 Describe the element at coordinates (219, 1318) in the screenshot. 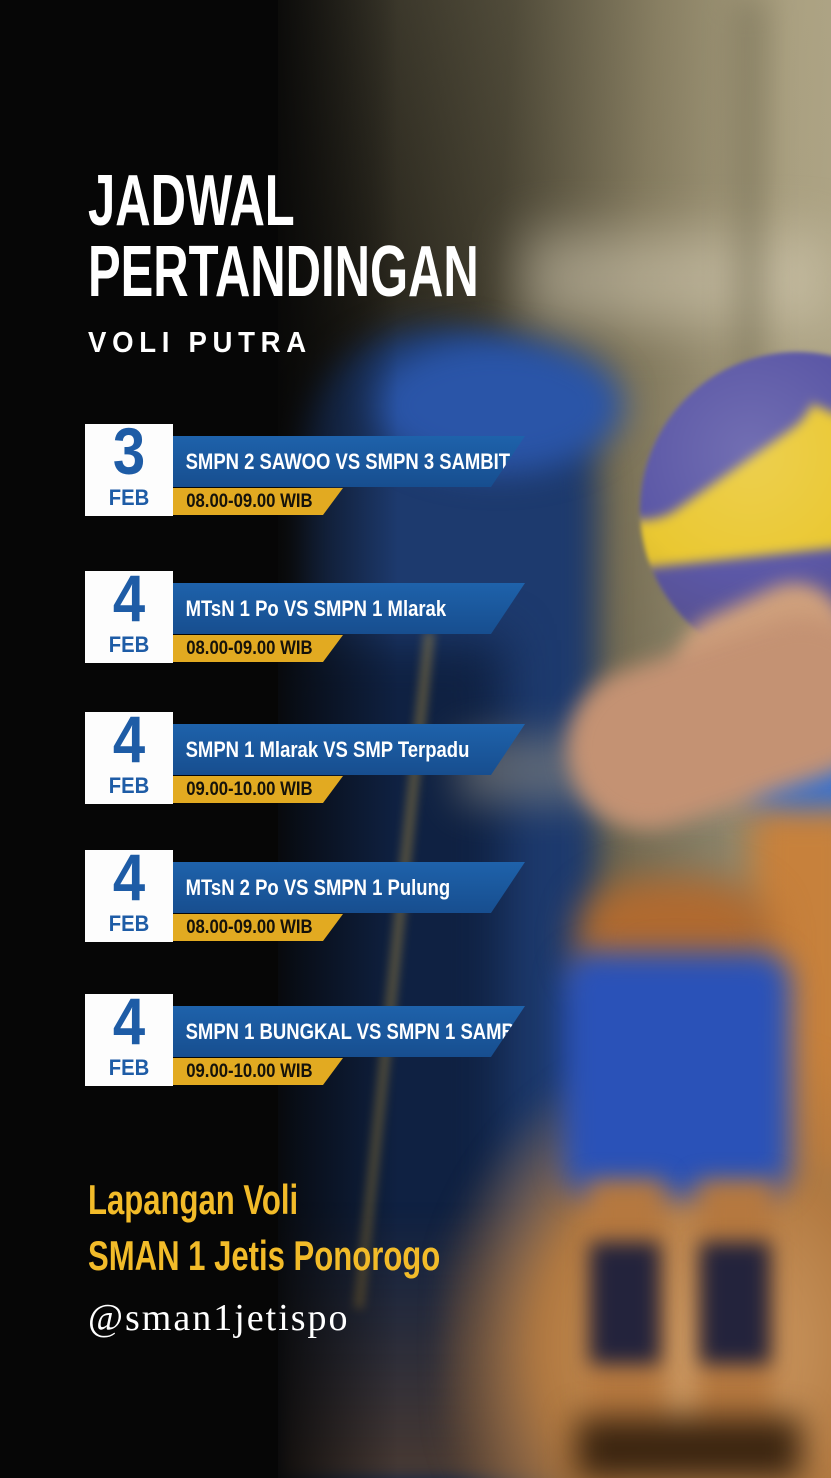

I see `social-handle: @sman1jetispo` at that location.